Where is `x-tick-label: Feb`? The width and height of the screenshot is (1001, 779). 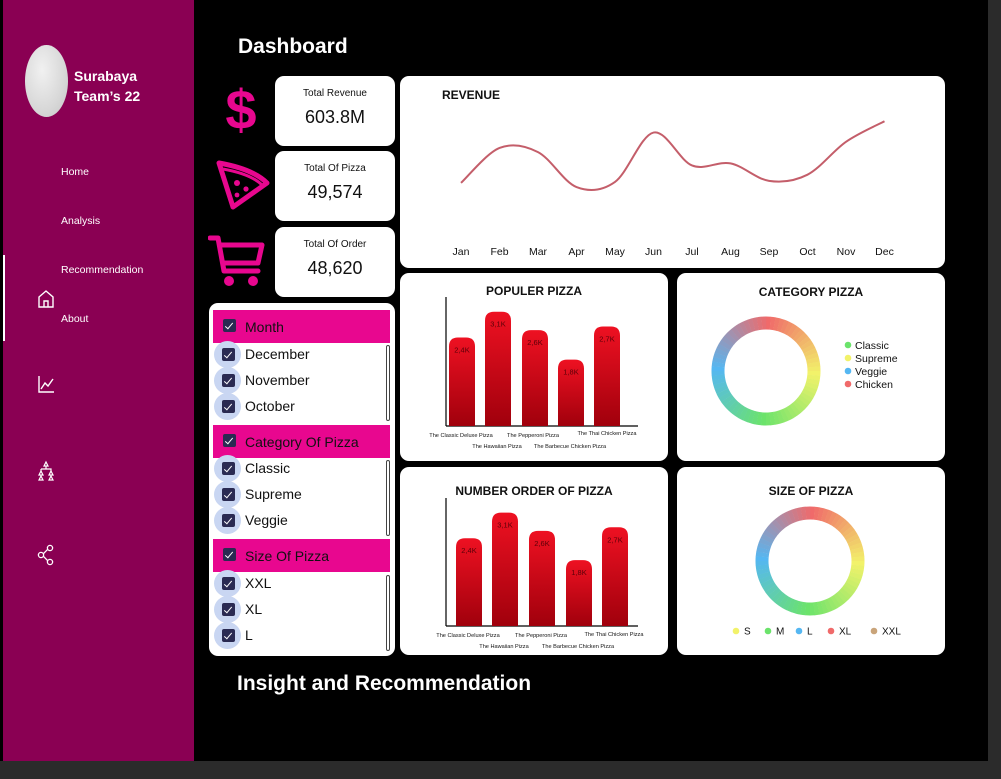 x-tick-label: Feb is located at coordinates (499, 252).